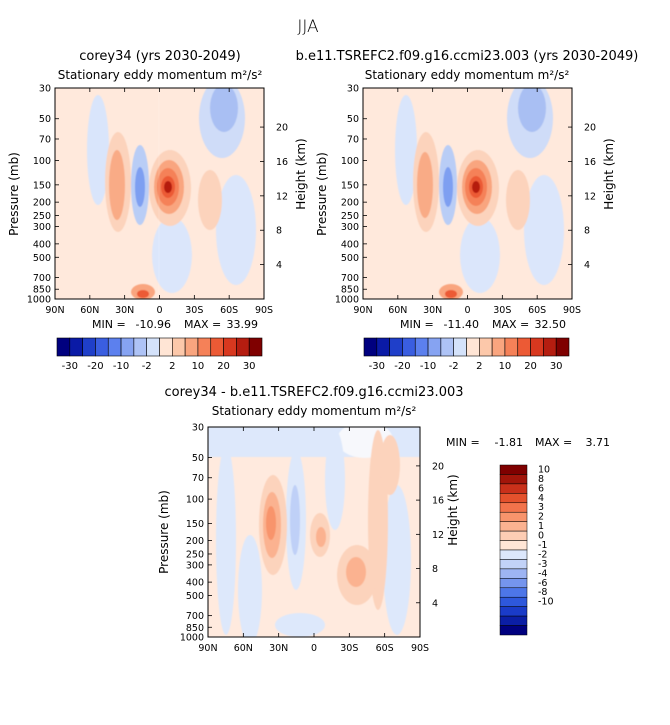  Describe the element at coordinates (417, 324) in the screenshot. I see `panel-2-min-label: MIN =` at that location.